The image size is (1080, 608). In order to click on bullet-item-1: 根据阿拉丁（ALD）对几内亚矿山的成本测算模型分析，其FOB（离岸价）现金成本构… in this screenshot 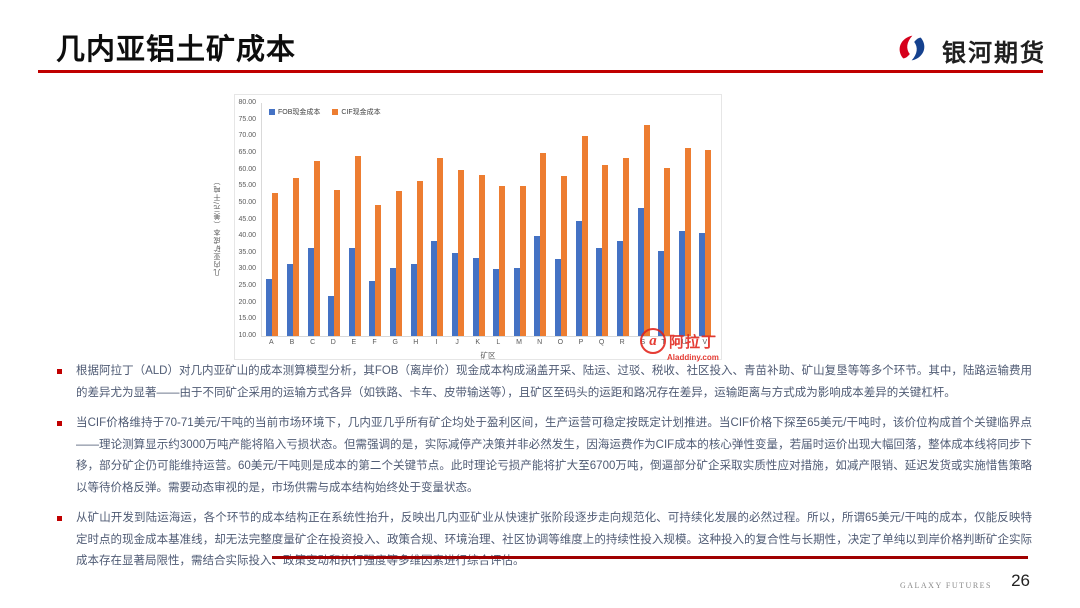, I will do `click(544, 382)`.